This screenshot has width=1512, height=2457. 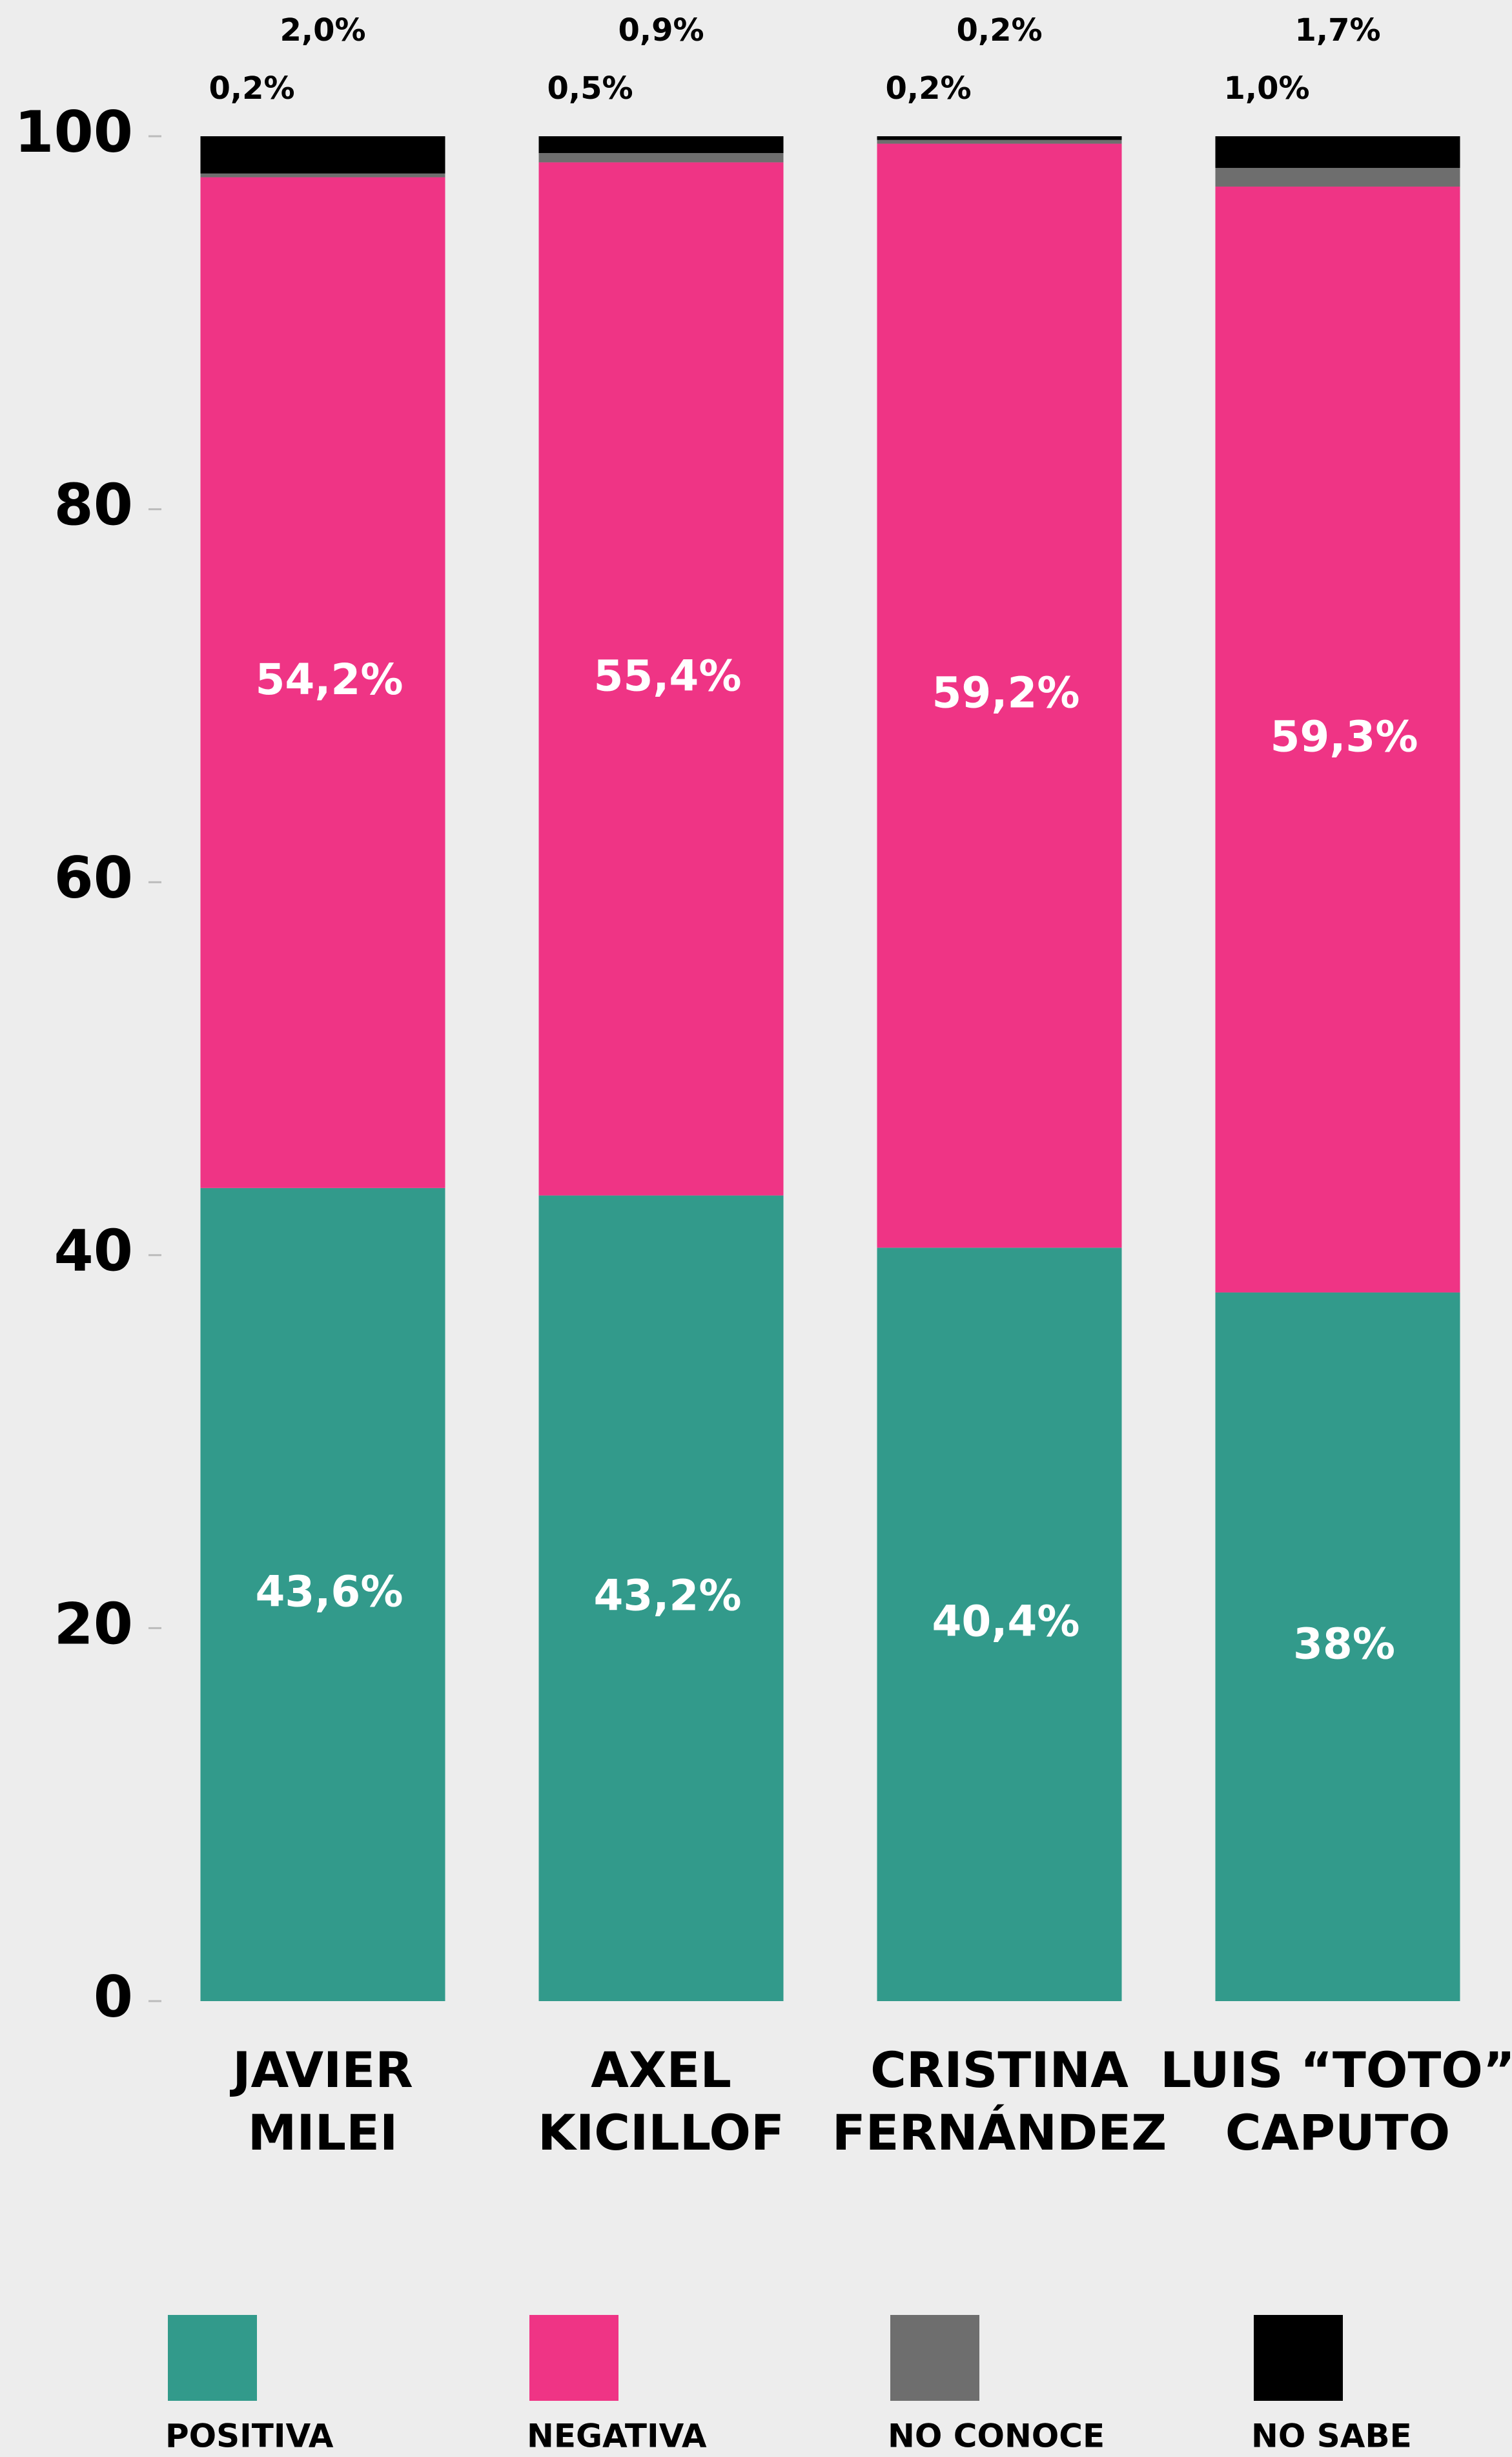 What do you see at coordinates (1344, 1644) in the screenshot?
I see `value-label: 38%` at bounding box center [1344, 1644].